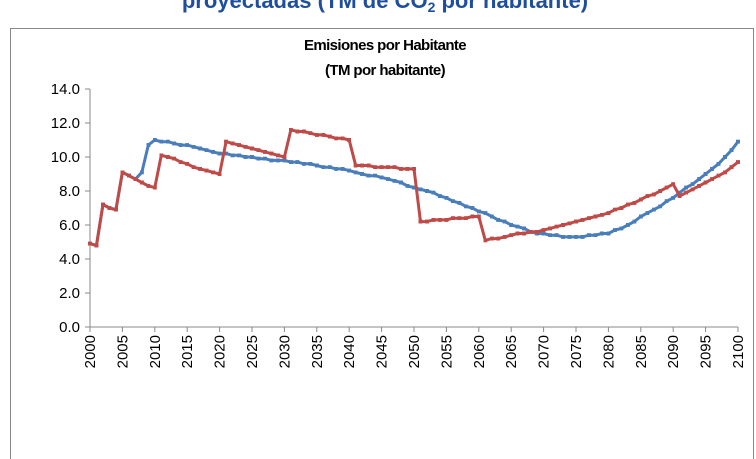 Image resolution: width=756 pixels, height=459 pixels. What do you see at coordinates (414, 351) in the screenshot?
I see `x-tick-label: 2050` at bounding box center [414, 351].